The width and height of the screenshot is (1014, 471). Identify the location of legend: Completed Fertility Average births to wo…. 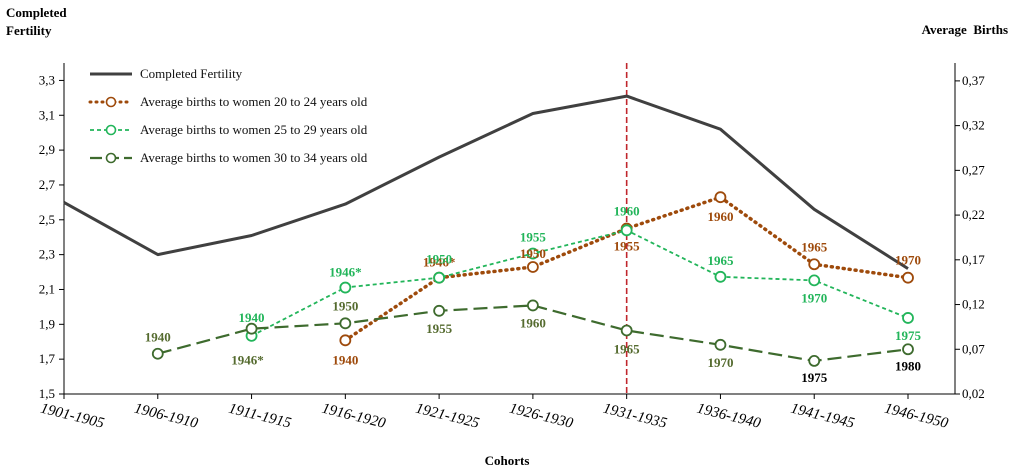
(227, 118).